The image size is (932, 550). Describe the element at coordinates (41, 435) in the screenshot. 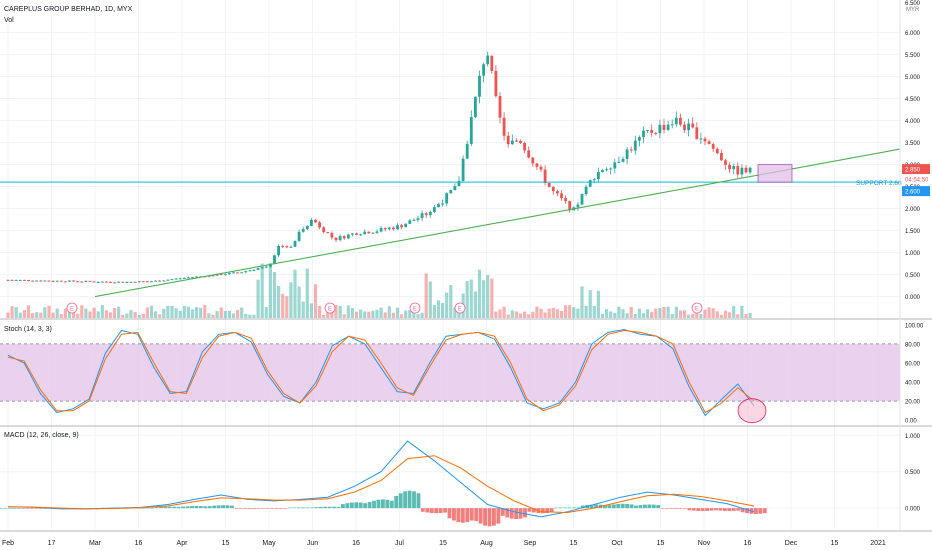

I see `macd-label: MACD (12, 26, close, 9)` at that location.